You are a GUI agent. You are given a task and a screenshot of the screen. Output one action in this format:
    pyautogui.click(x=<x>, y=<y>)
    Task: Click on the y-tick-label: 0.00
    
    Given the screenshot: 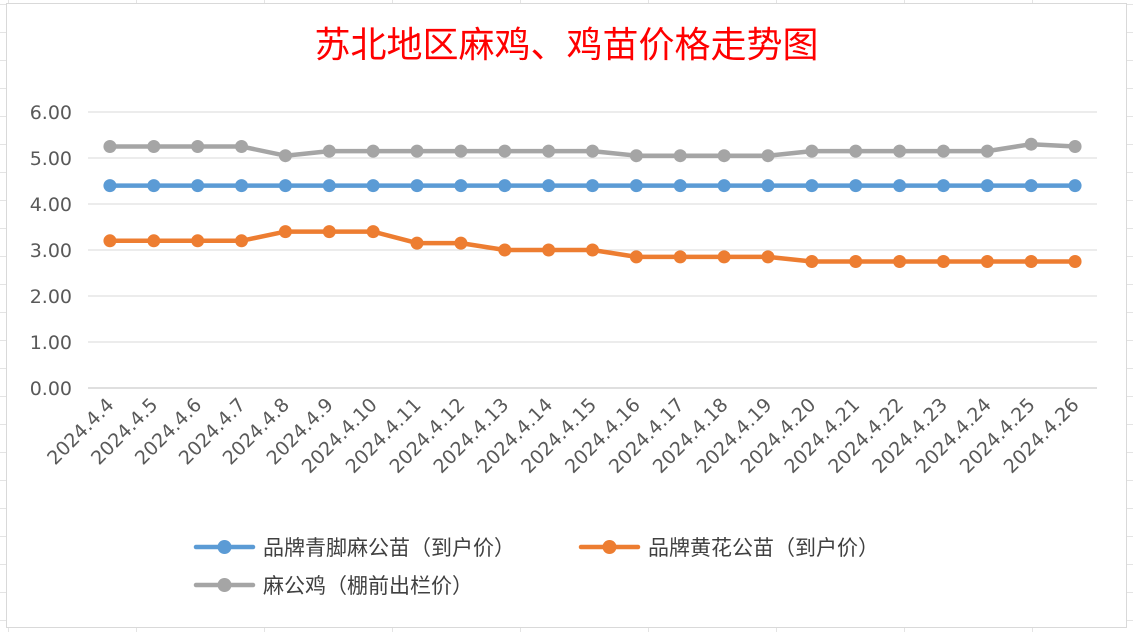 What is the action you would take?
    pyautogui.click(x=51, y=389)
    